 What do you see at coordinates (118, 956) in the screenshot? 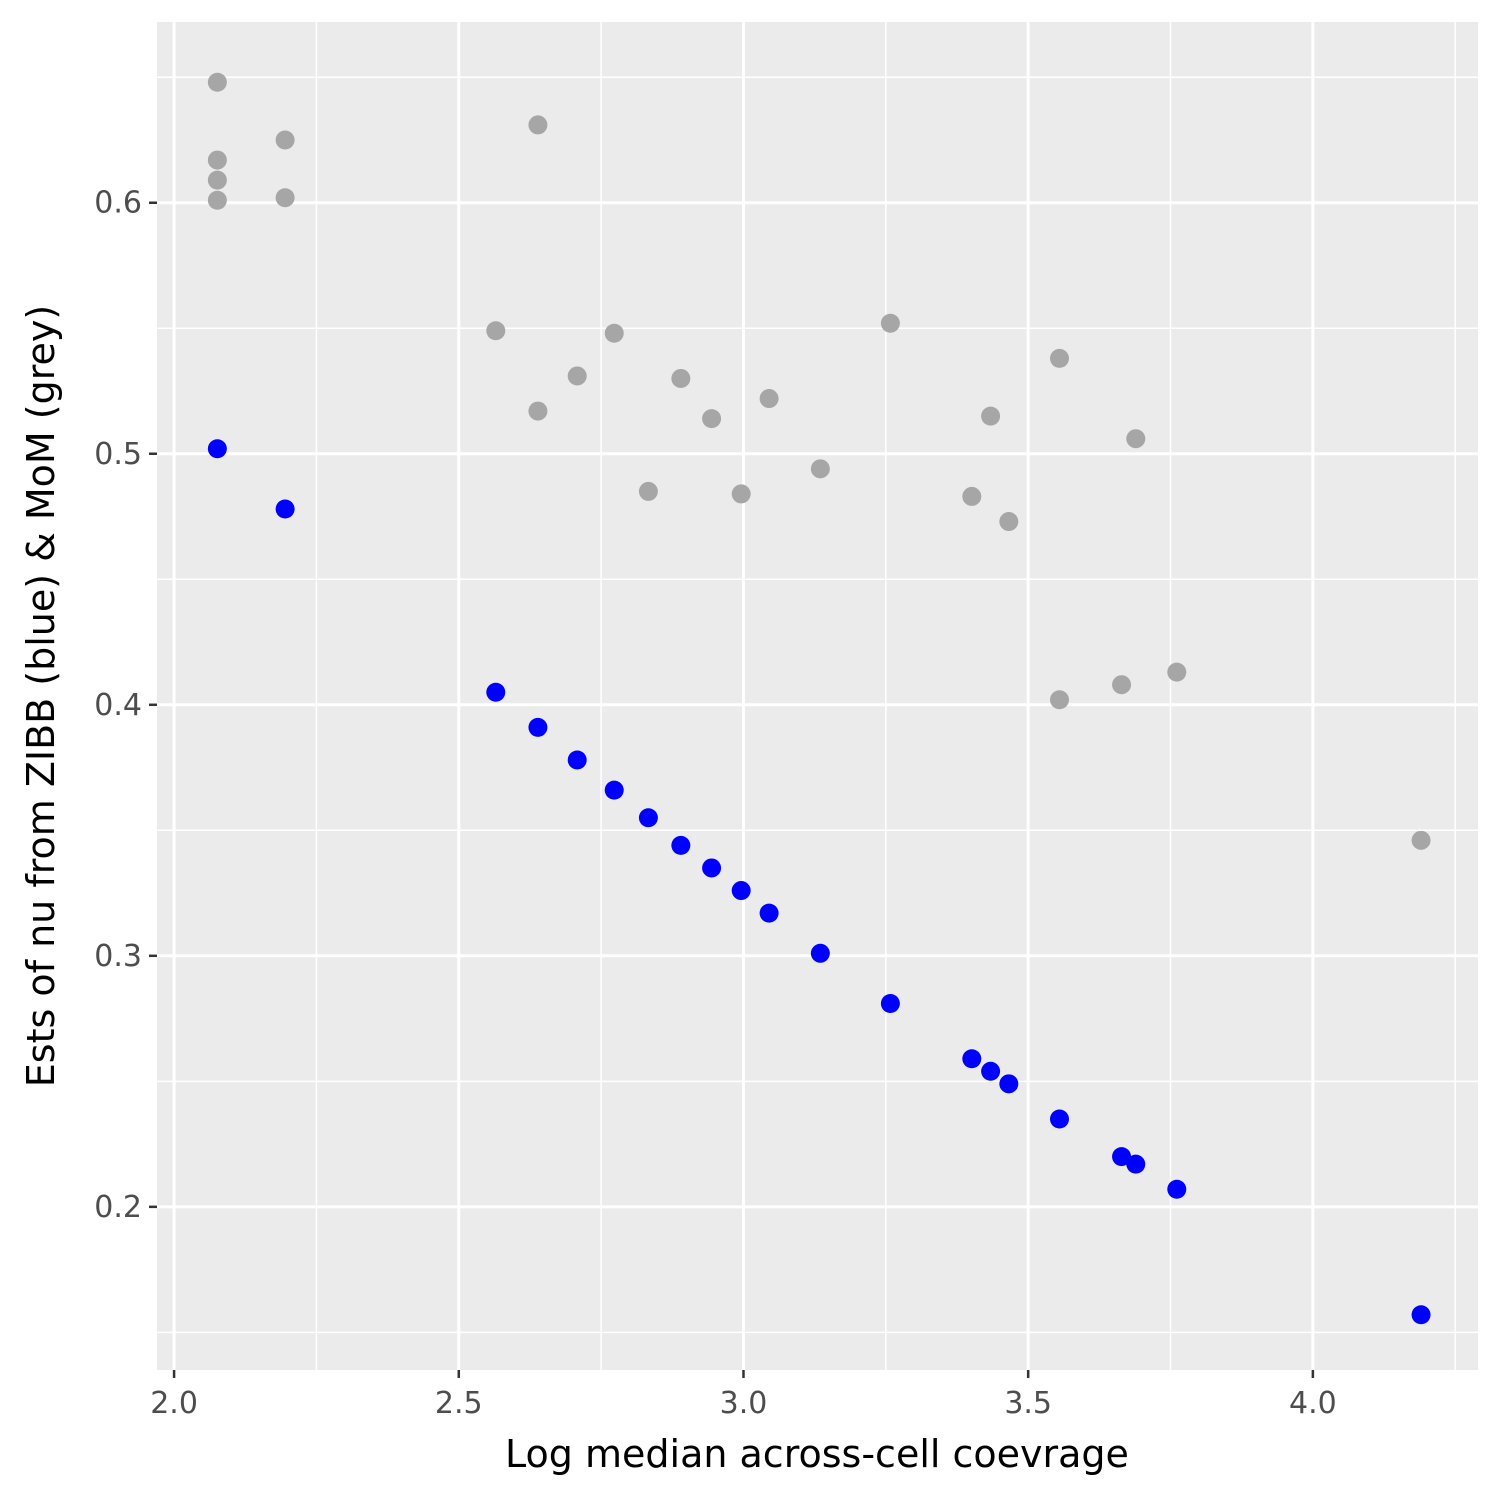
I see `y-tick-label: 0.3` at bounding box center [118, 956].